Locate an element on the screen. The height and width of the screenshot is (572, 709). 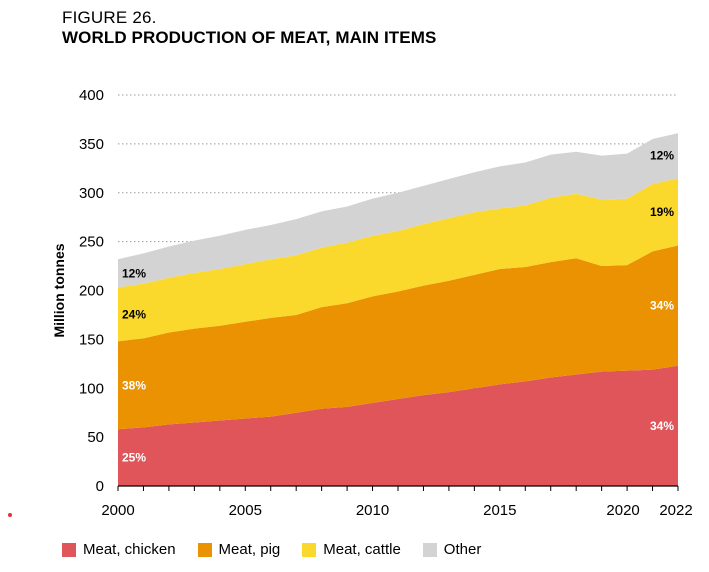
x-tick-label: 2005 is located at coordinates (245, 510).